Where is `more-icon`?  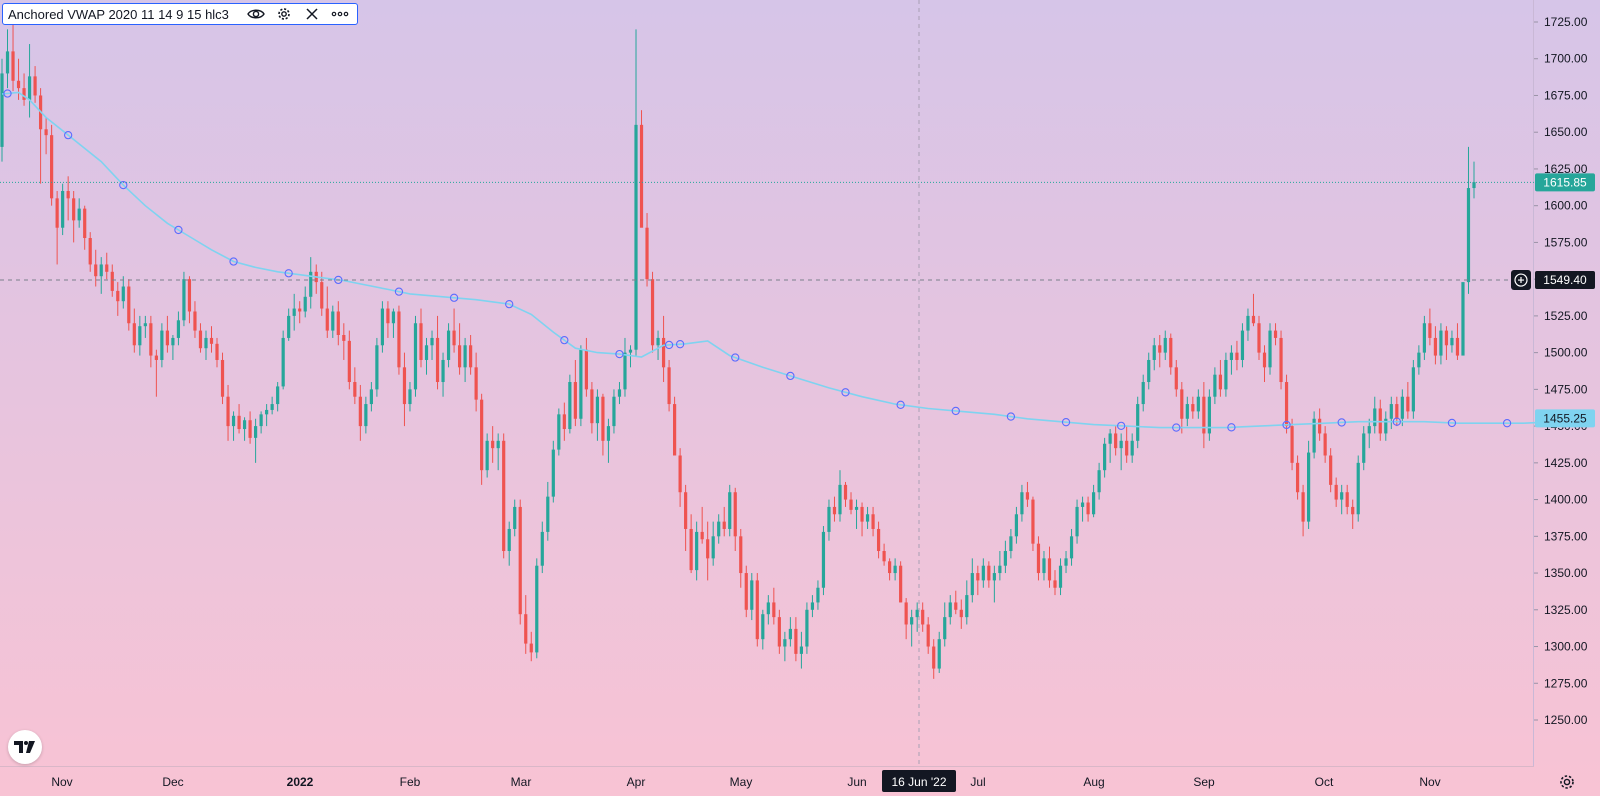 more-icon is located at coordinates (340, 14).